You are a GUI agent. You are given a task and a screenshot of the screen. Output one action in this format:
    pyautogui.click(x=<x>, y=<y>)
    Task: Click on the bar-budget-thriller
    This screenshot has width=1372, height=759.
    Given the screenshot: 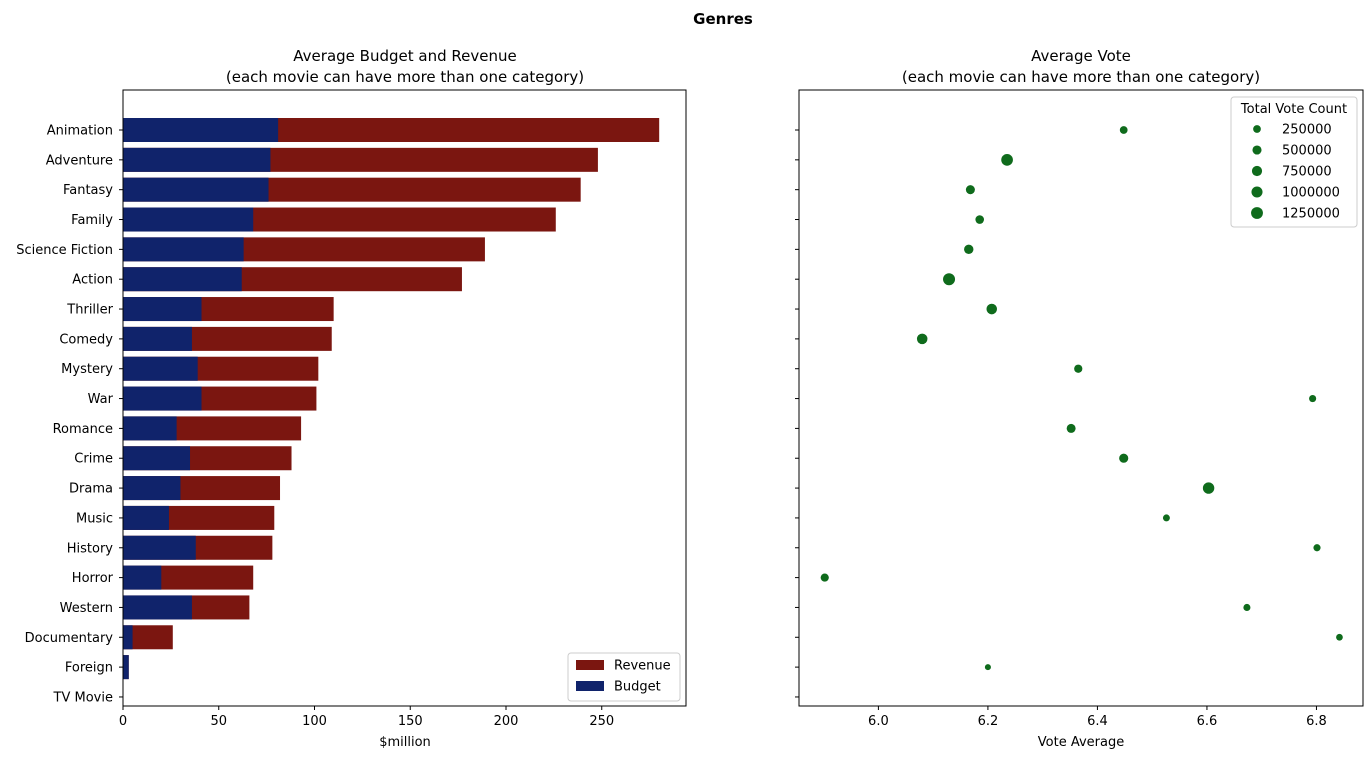 What is the action you would take?
    pyautogui.click(x=162, y=309)
    